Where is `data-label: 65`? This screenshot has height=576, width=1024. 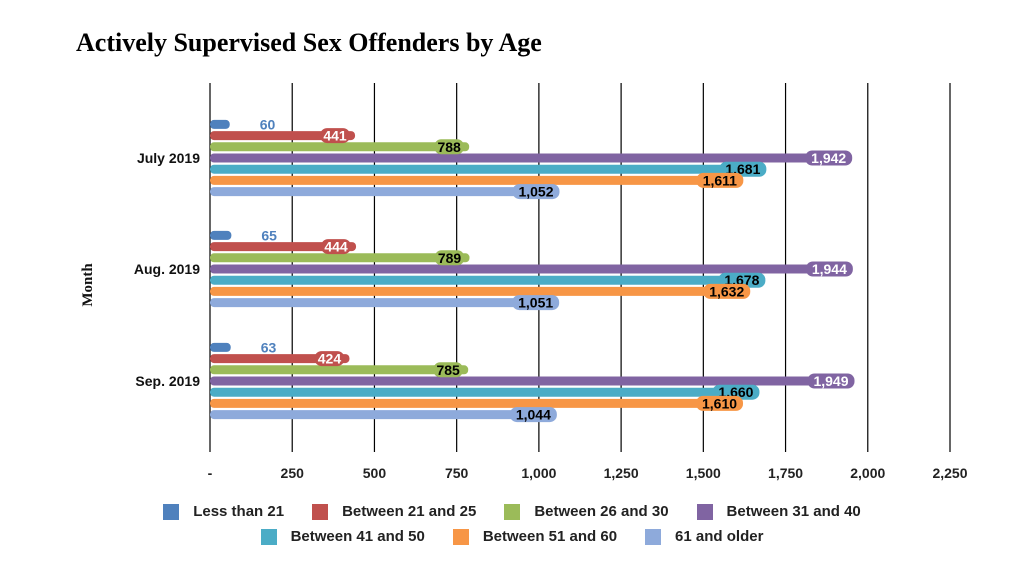
data-label: 65 is located at coordinates (269, 235).